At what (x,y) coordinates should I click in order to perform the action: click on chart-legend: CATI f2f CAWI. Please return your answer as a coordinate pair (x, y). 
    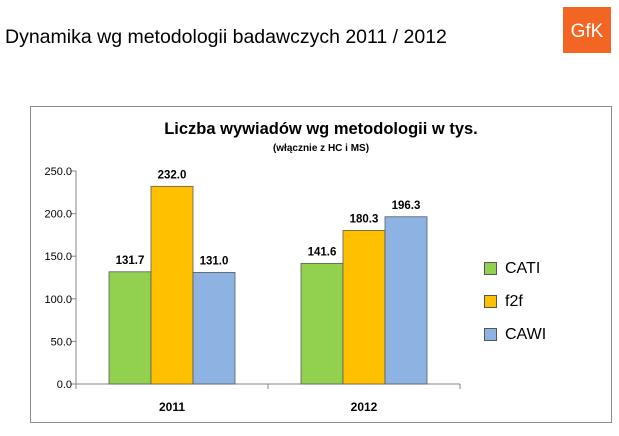
    Looking at the image, I should click on (534, 301).